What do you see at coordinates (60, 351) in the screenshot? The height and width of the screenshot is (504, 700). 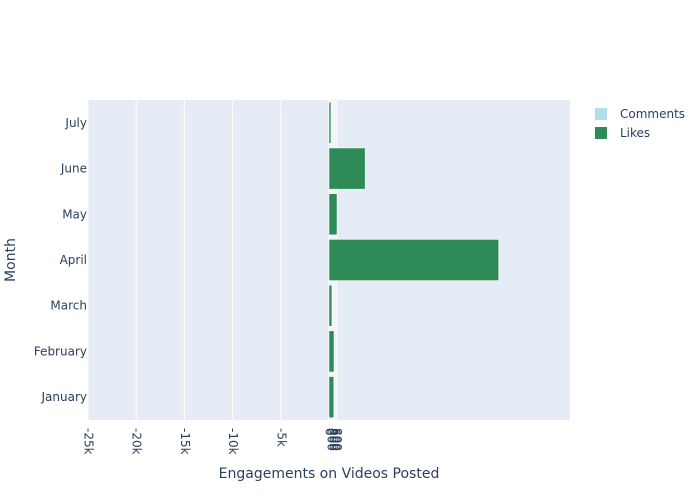 I see `y-tick-label: February` at bounding box center [60, 351].